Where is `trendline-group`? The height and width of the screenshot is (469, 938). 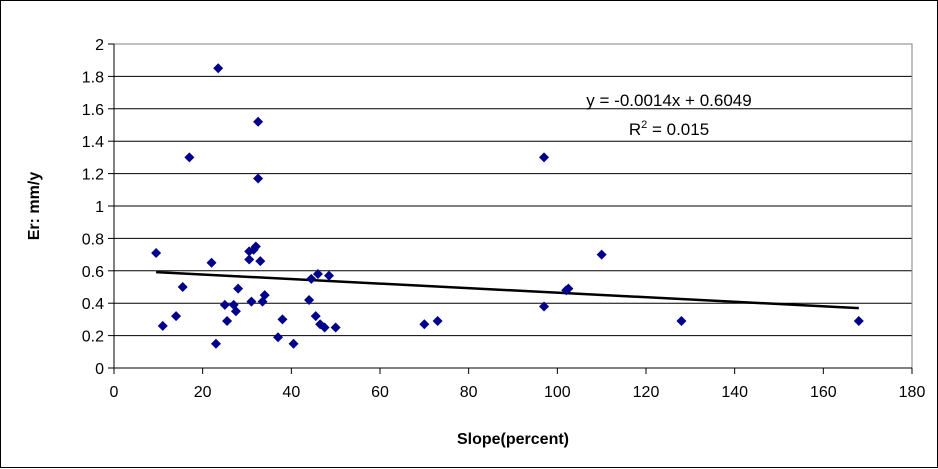
trendline-group is located at coordinates (507, 290).